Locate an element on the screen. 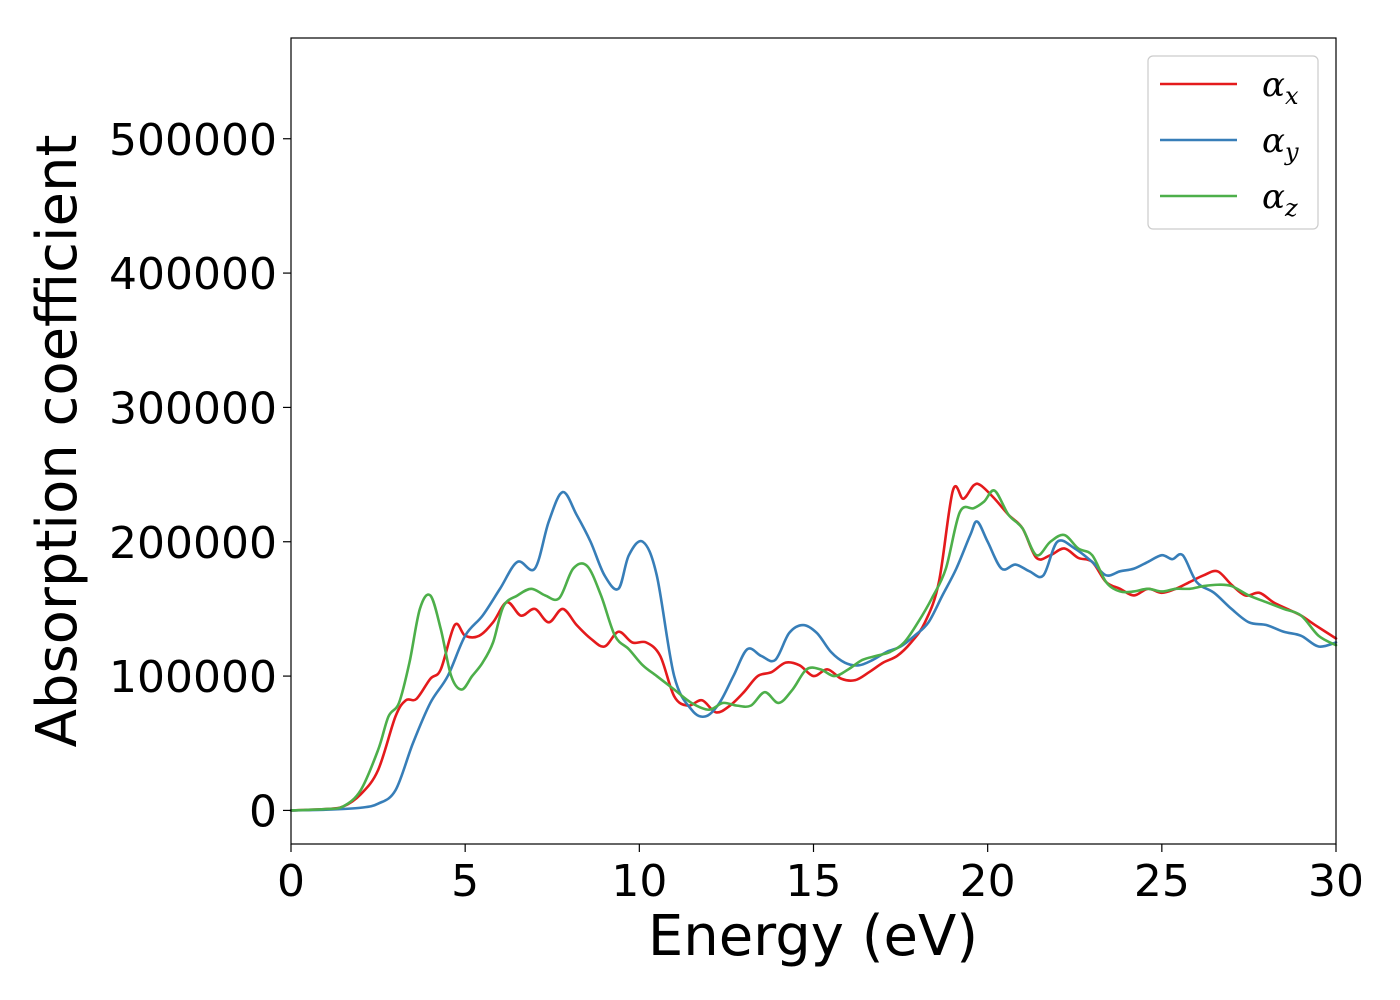 Image resolution: width=1400 pixels, height=1000 pixels. legend: αx αy αz is located at coordinates (1233, 142).